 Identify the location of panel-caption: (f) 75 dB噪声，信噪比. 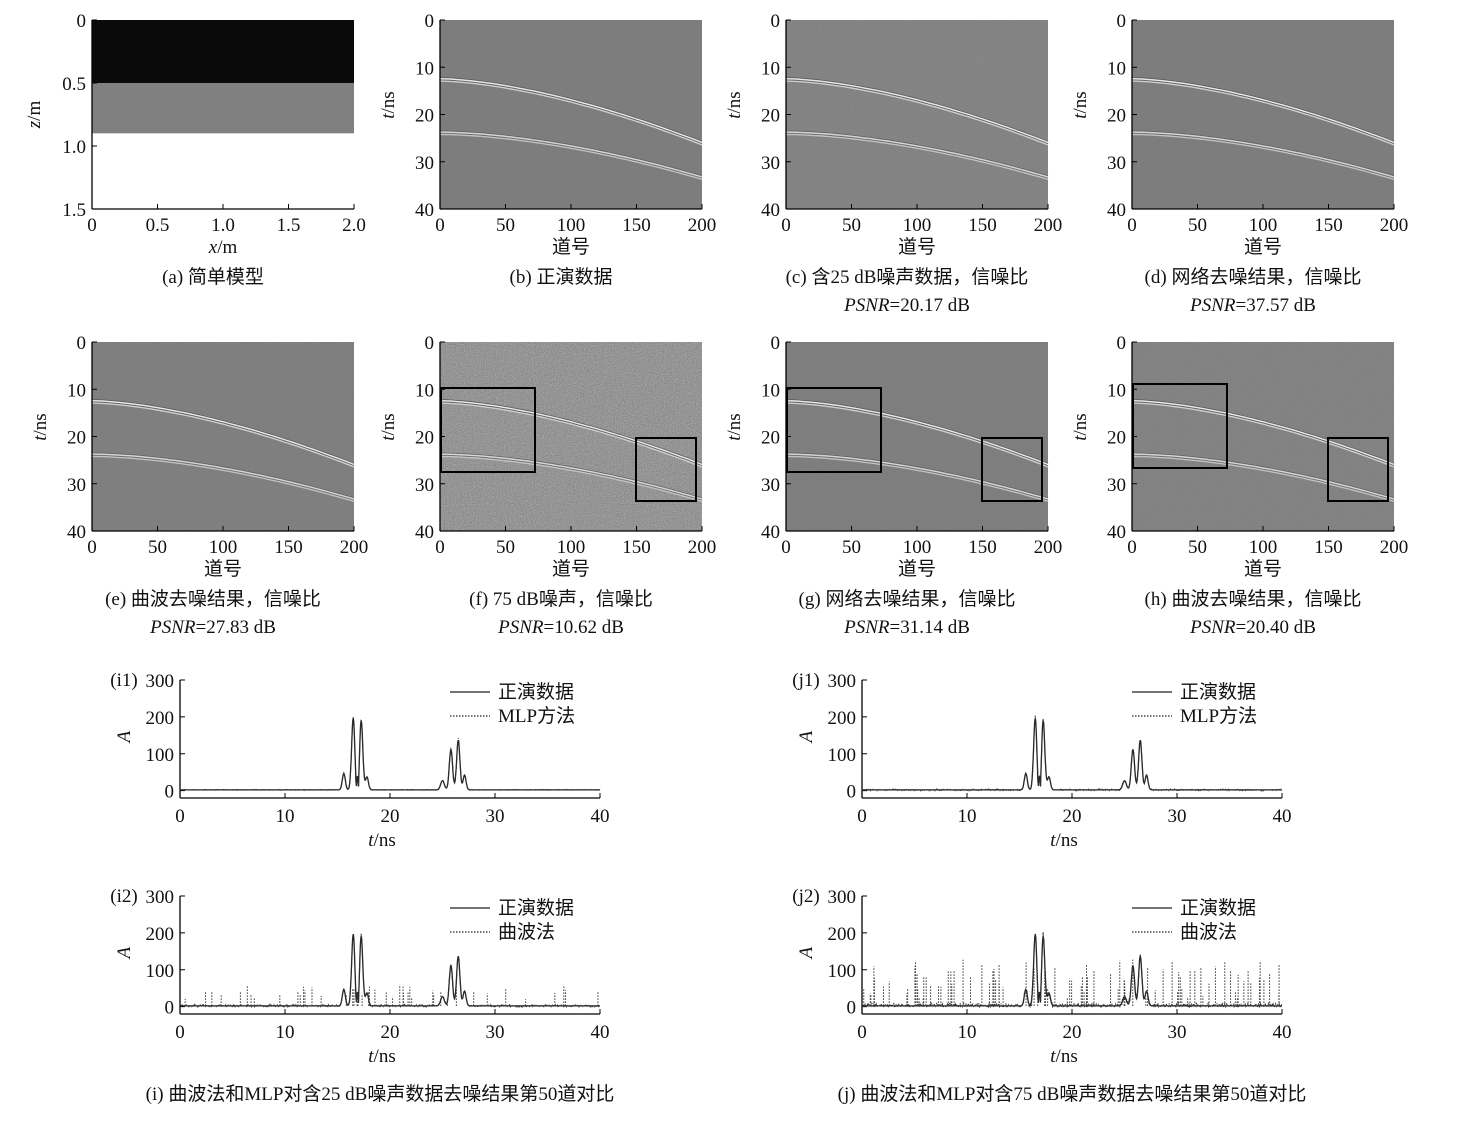
(561, 599).